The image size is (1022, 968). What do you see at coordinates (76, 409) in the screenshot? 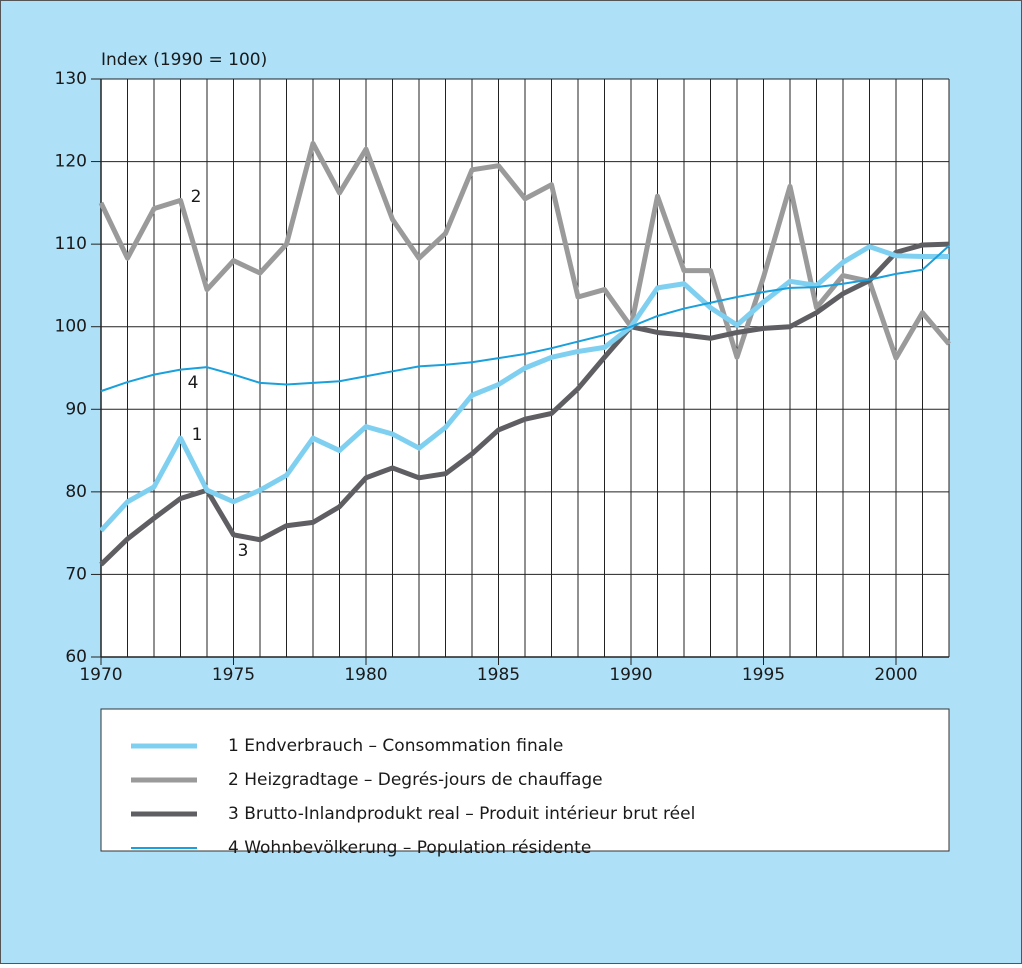
I see `y-tick-label: 90` at bounding box center [76, 409].